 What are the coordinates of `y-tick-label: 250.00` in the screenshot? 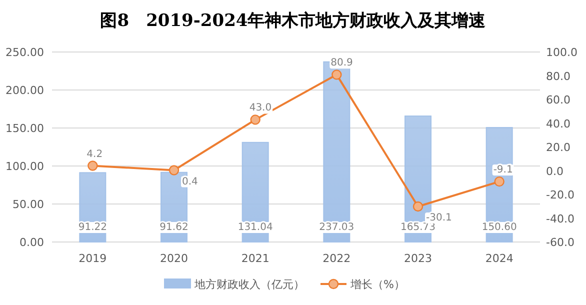 It's located at (25, 52).